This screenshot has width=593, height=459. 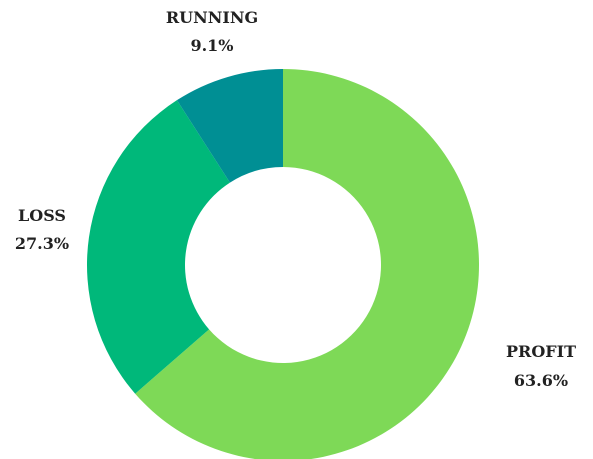 What do you see at coordinates (42, 243) in the screenshot?
I see `slice-value-loss: 27.3%` at bounding box center [42, 243].